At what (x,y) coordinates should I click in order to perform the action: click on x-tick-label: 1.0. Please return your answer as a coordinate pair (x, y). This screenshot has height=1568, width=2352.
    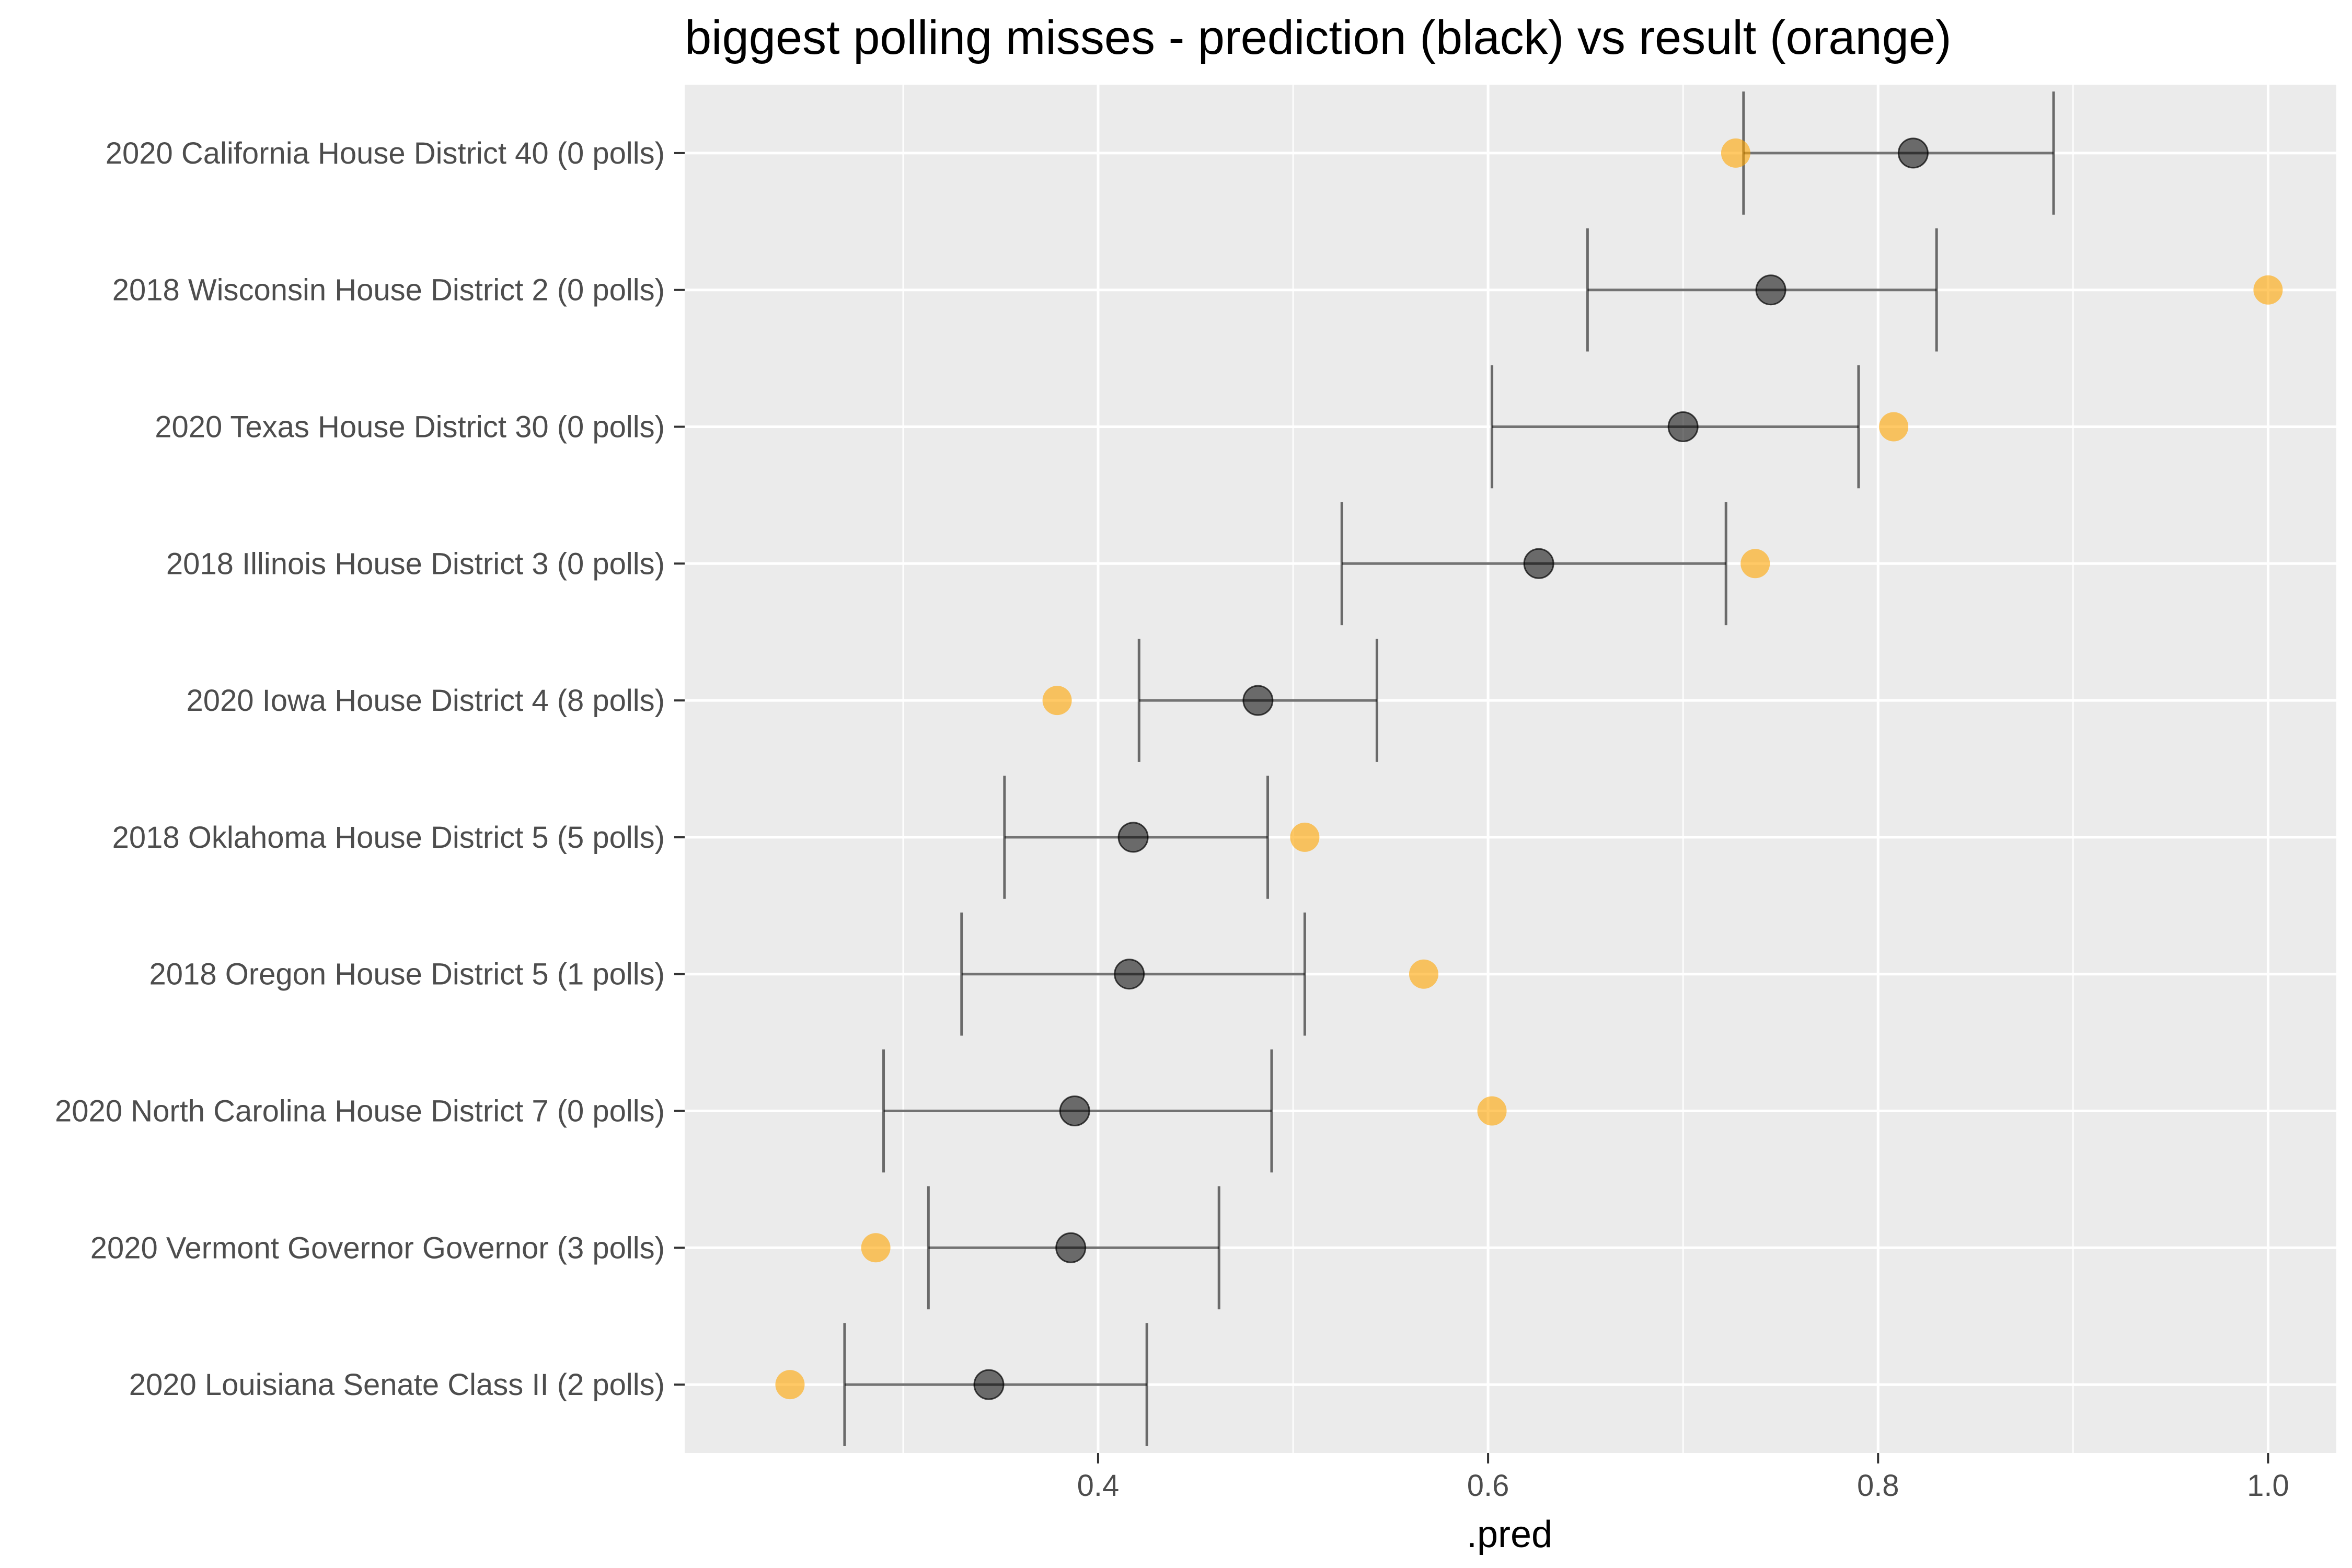
    Looking at the image, I should click on (2268, 1486).